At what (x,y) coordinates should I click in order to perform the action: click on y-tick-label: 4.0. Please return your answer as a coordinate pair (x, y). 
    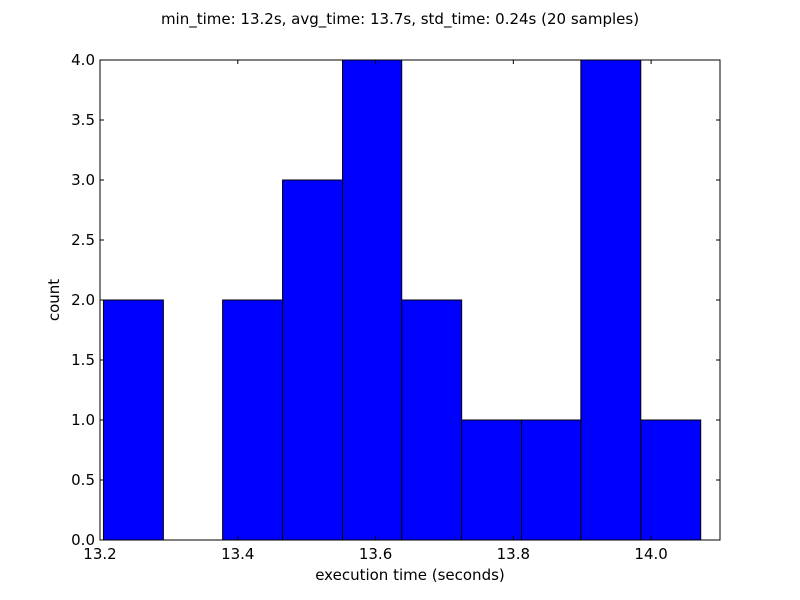
    Looking at the image, I should click on (83, 60).